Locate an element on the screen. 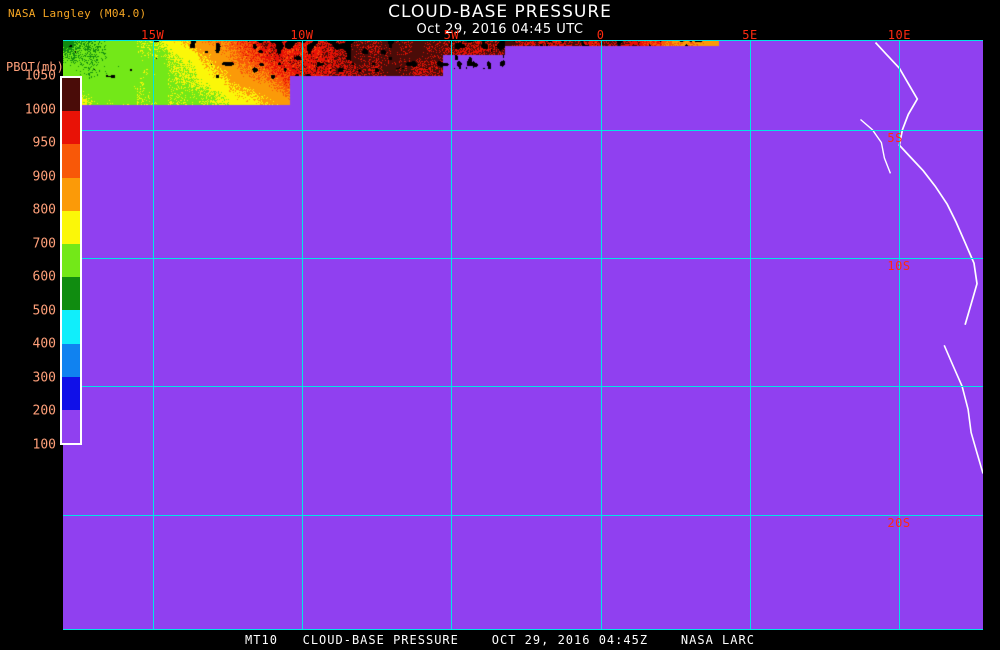  colorbar is located at coordinates (71, 260).